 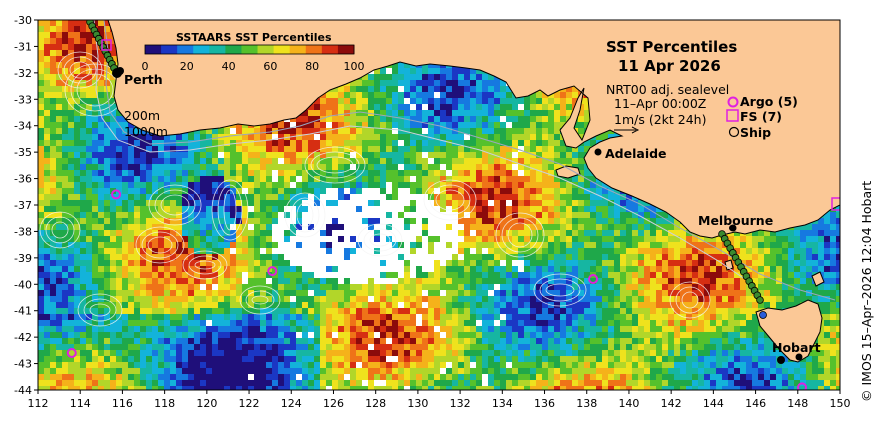 I want to click on x-tick-label: 132, so click(x=460, y=403).